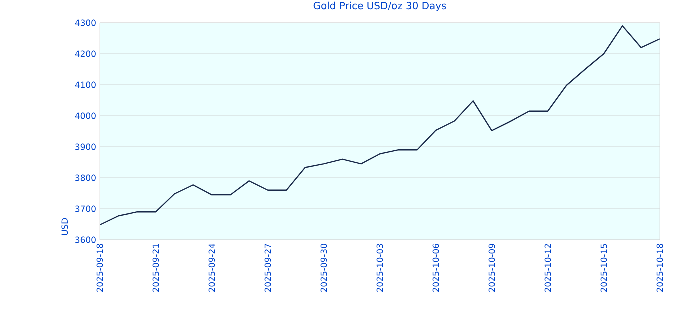  I want to click on x-tick-label: 2025-10-12, so click(548, 268).